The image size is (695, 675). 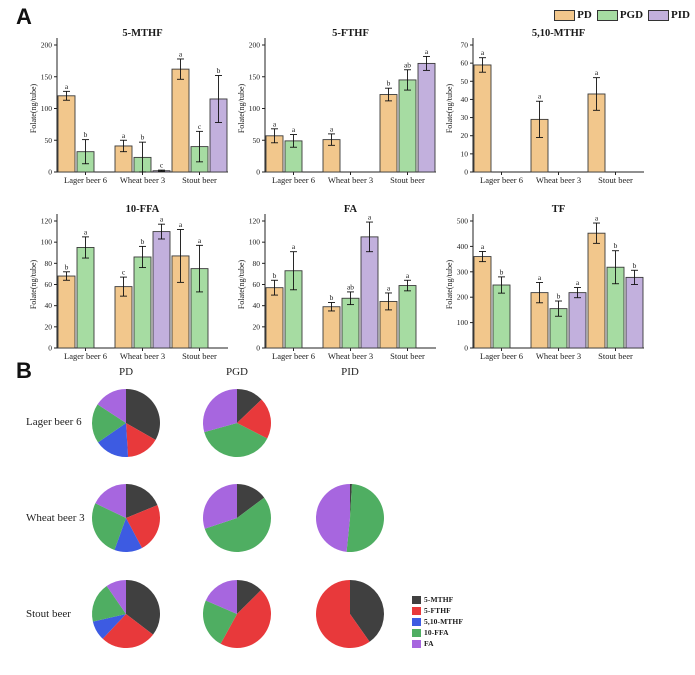 I want to click on svg-text: TF, so click(x=558, y=209).